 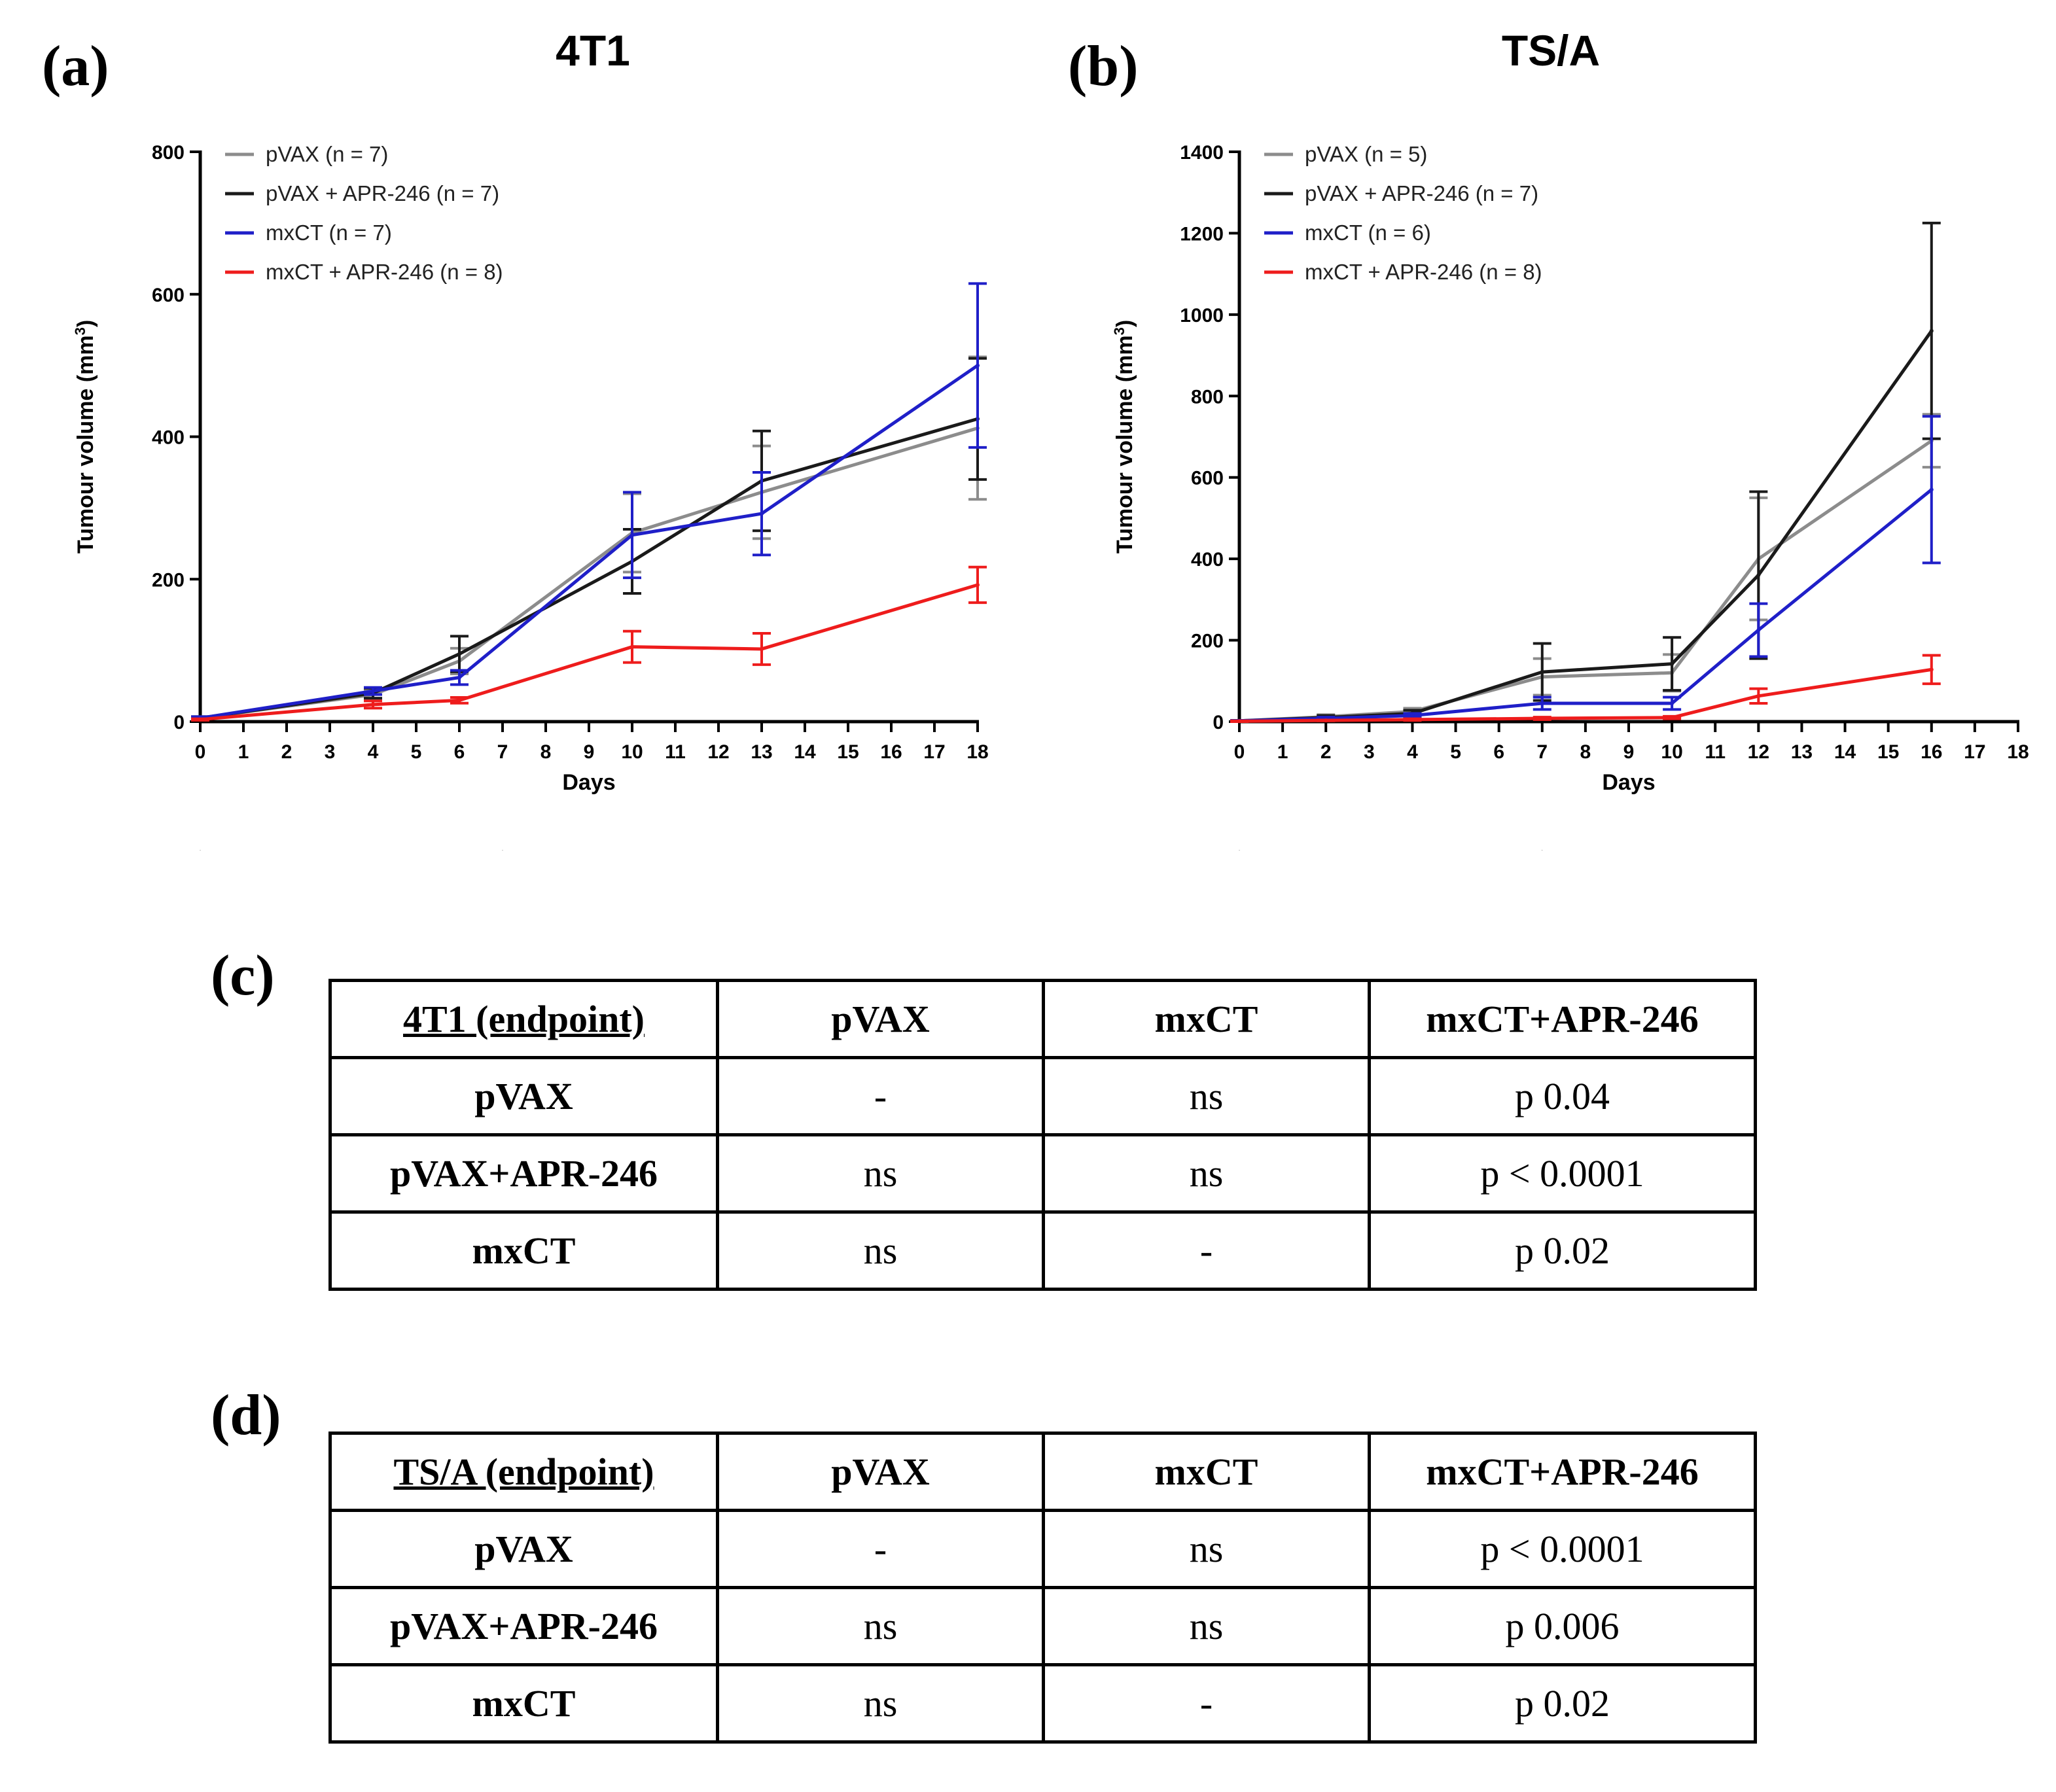 What do you see at coordinates (1628, 782) in the screenshot?
I see `x-axis-label: Days` at bounding box center [1628, 782].